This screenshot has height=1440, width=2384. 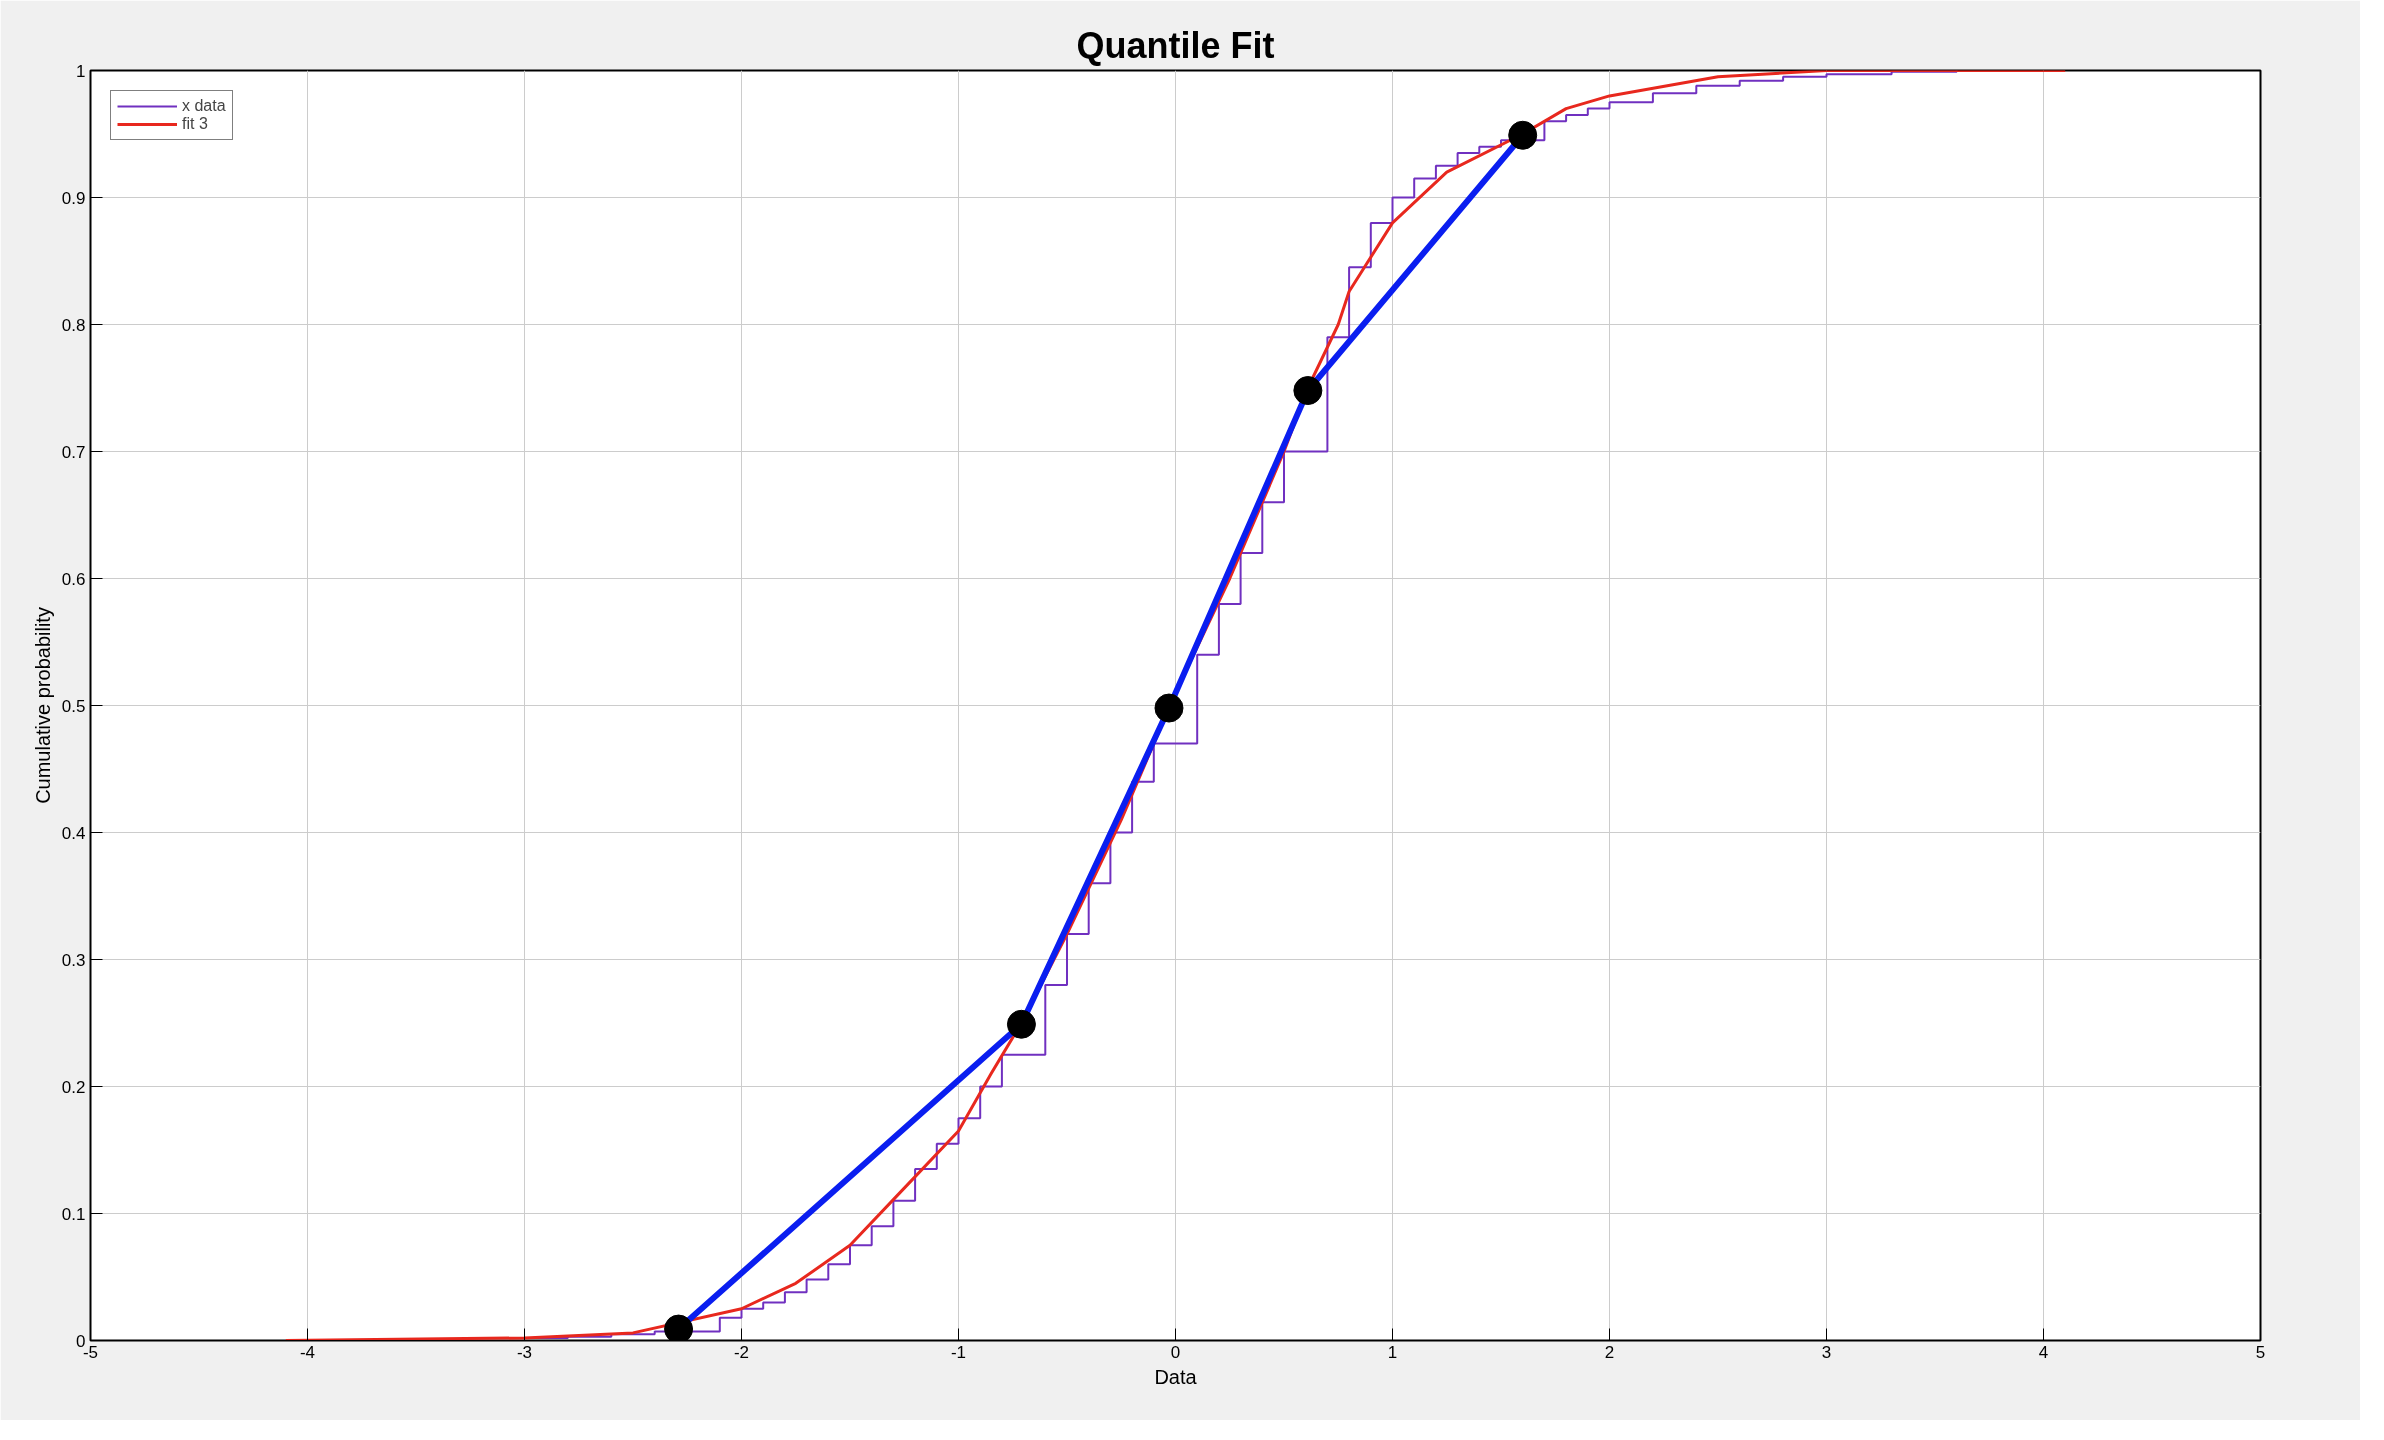 What do you see at coordinates (73, 452) in the screenshot?
I see `y-tick-label: 0.7` at bounding box center [73, 452].